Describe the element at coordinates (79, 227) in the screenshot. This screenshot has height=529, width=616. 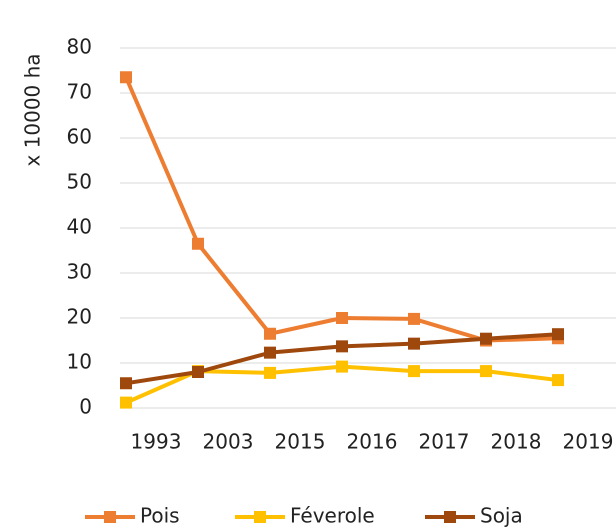
I see `y-tick-label: 40` at that location.